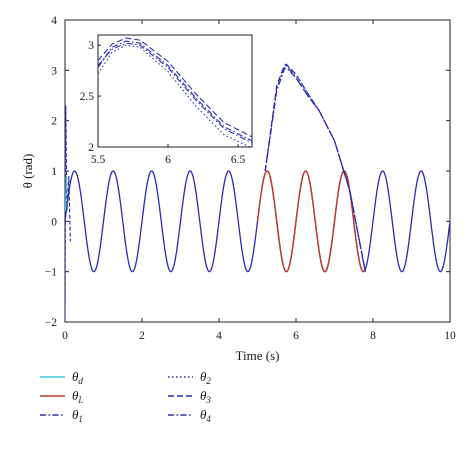 The width and height of the screenshot is (474, 457). I want to click on legend-subscript: 2, so click(208, 381).